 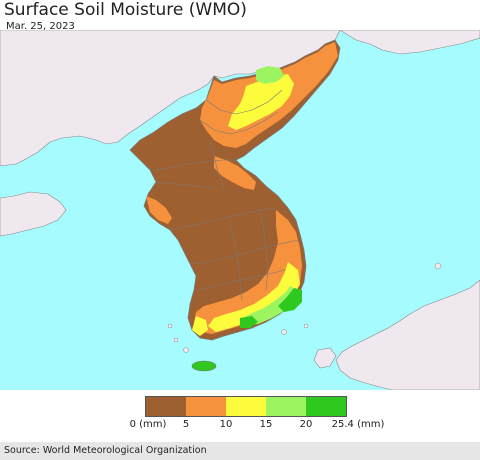 What do you see at coordinates (204, 366) in the screenshot?
I see `jeju-island` at bounding box center [204, 366].